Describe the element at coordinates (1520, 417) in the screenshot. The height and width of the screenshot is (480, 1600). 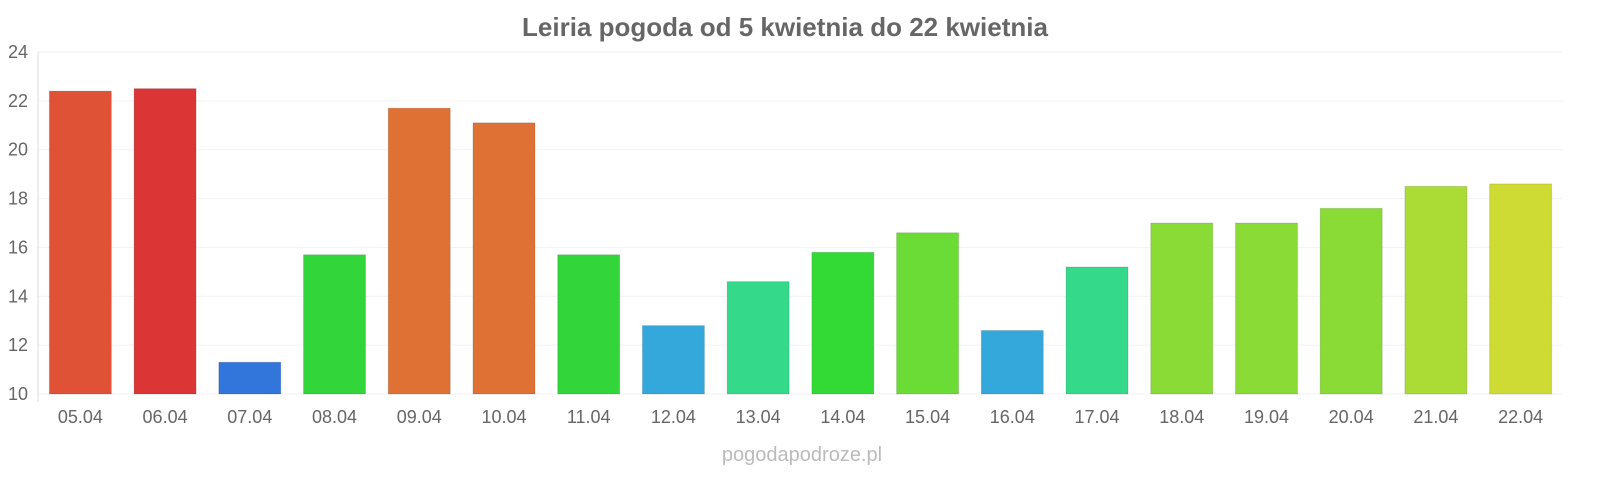
I see `x-tick-label: 22.04` at that location.